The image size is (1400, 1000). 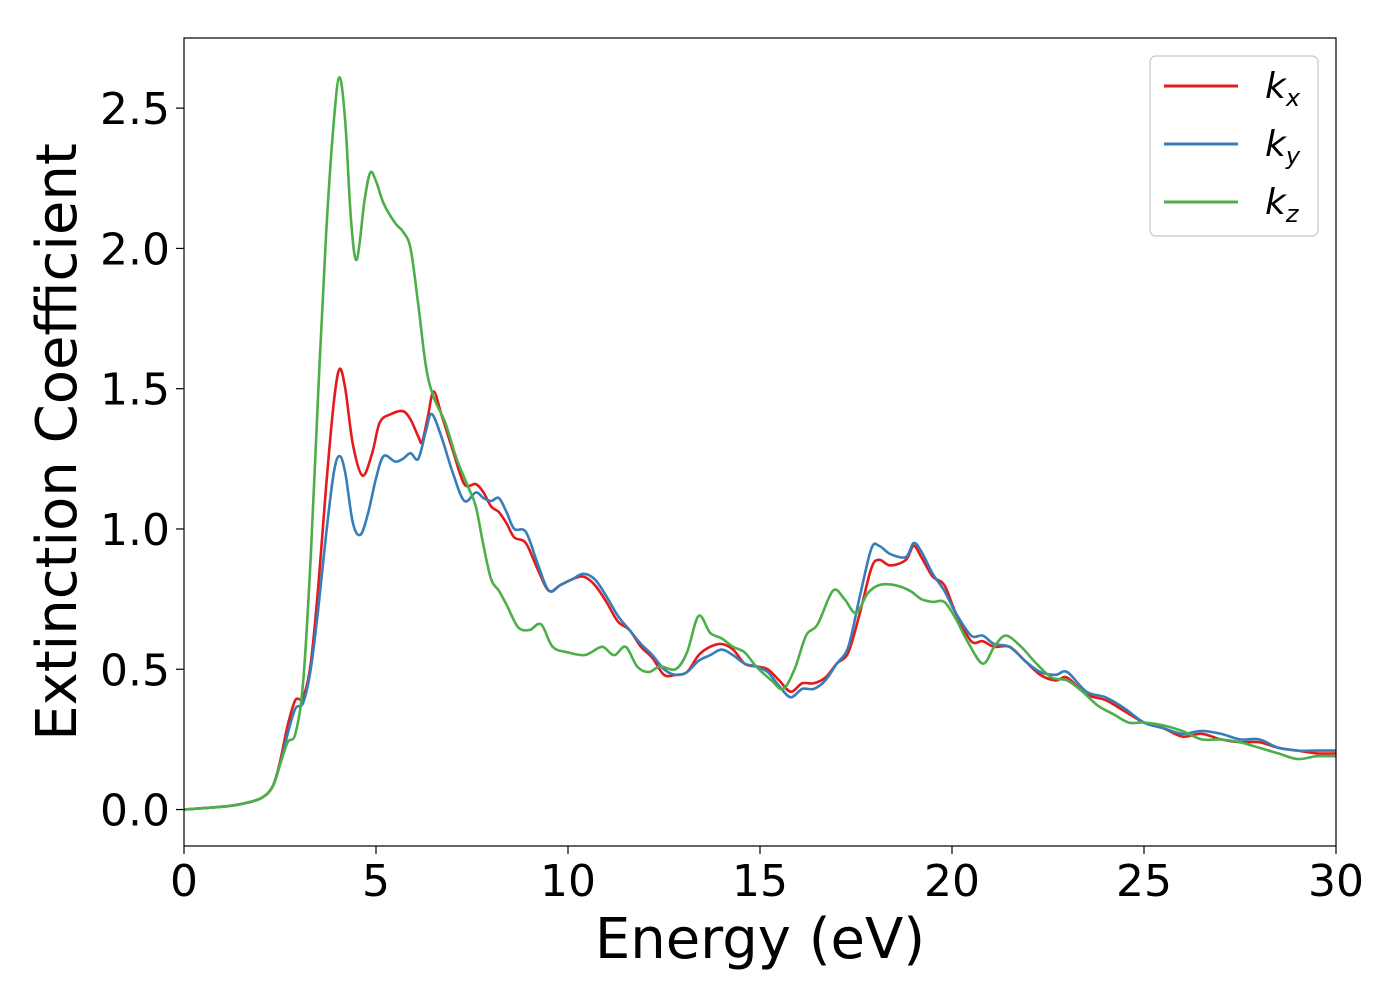 I want to click on legend-box, so click(x=1234, y=146).